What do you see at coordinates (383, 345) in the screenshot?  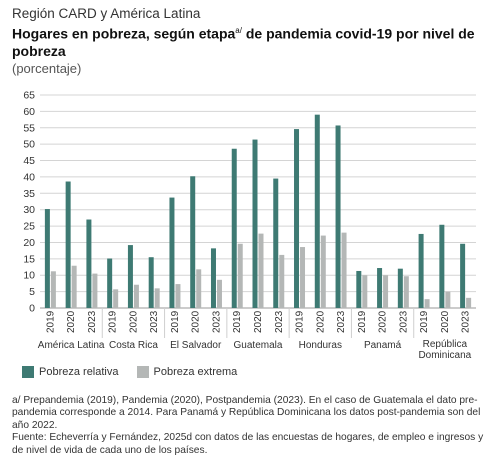 I see `group-label: Panamá` at bounding box center [383, 345].